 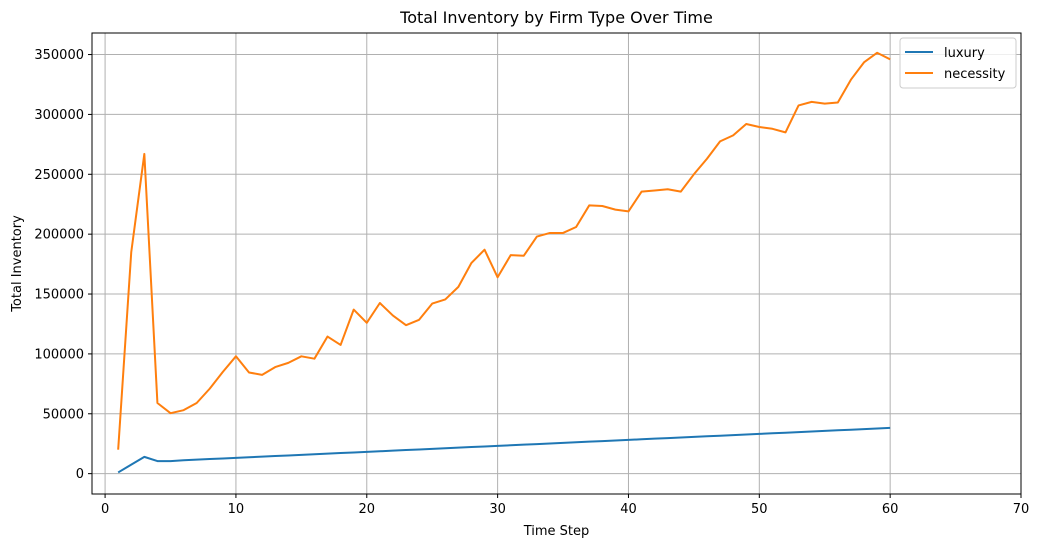 I want to click on x-tick-label: 0, so click(x=105, y=509).